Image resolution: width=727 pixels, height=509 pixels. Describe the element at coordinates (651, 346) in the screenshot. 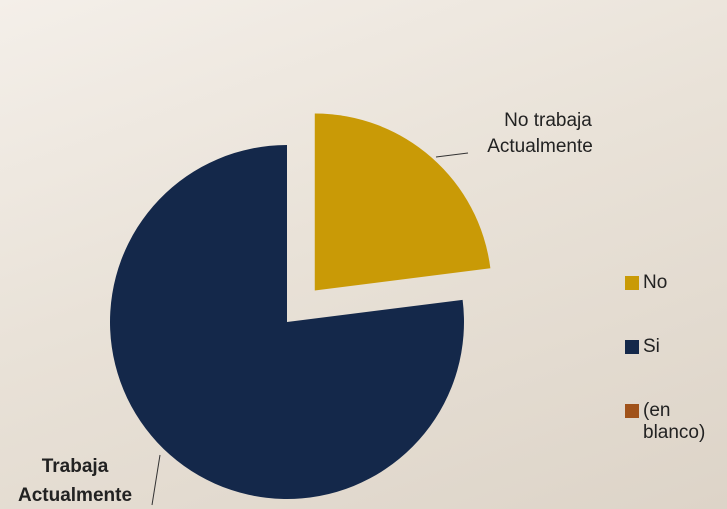

I see `legend-label: Si` at that location.